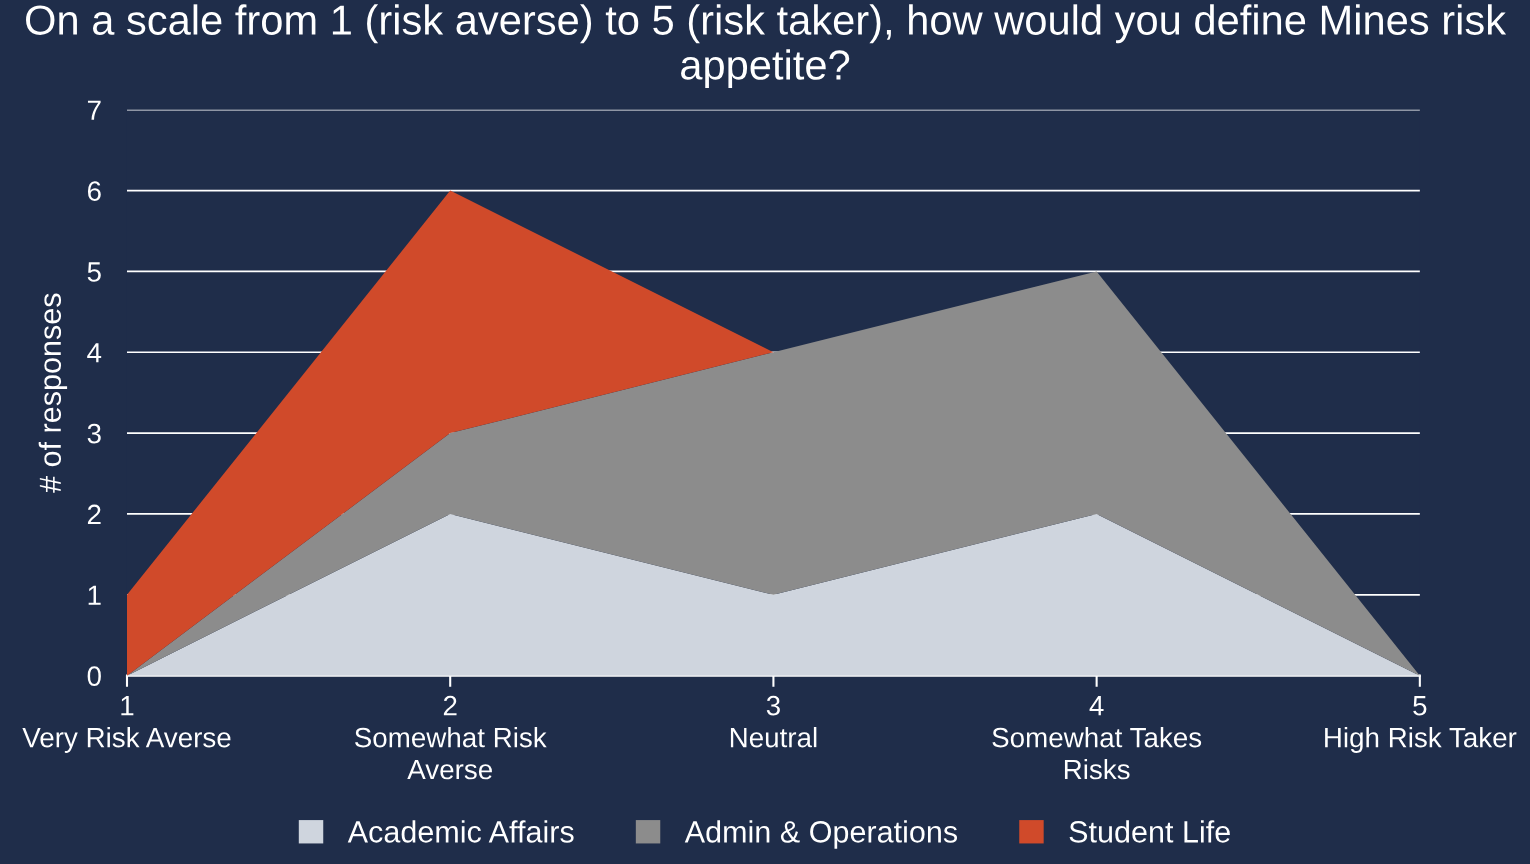 This screenshot has height=864, width=1530. What do you see at coordinates (94, 433) in the screenshot?
I see `y-tick-label: 3` at bounding box center [94, 433].